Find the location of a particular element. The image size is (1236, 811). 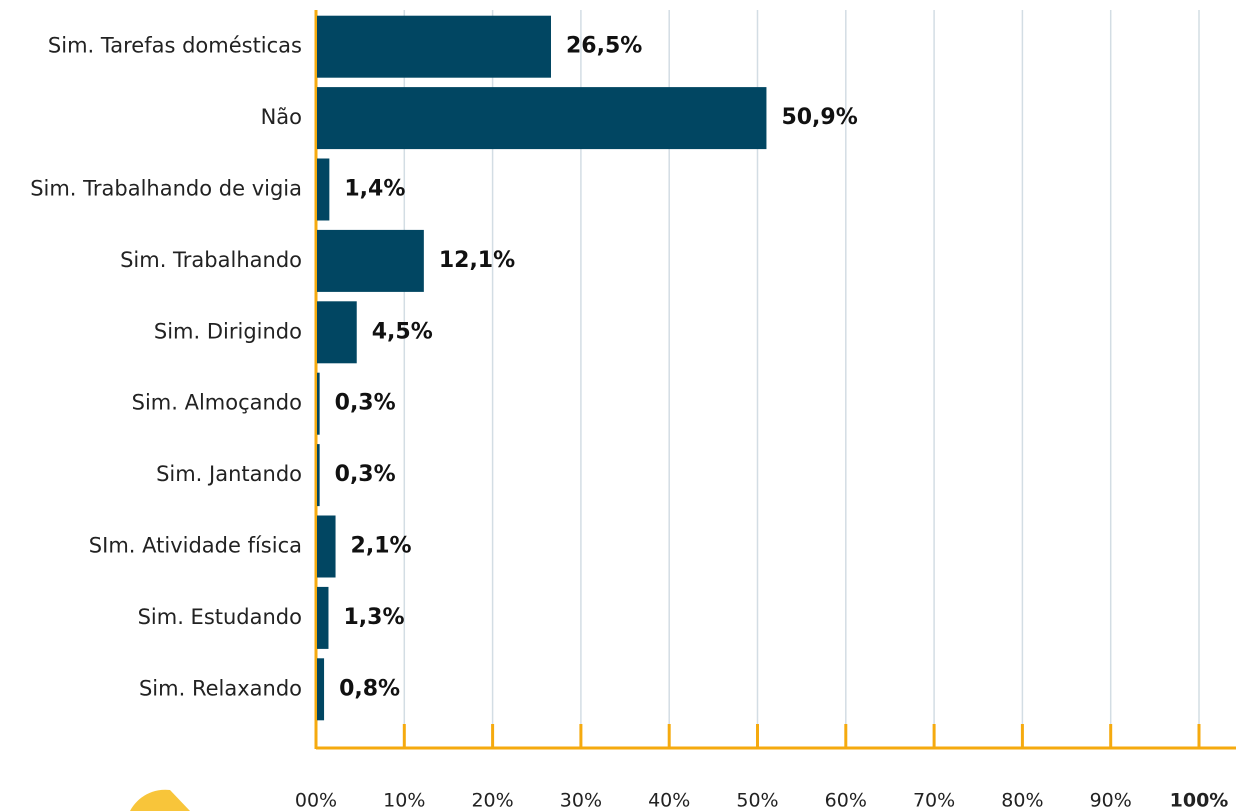

x-tick-label: 90% is located at coordinates (1111, 800).